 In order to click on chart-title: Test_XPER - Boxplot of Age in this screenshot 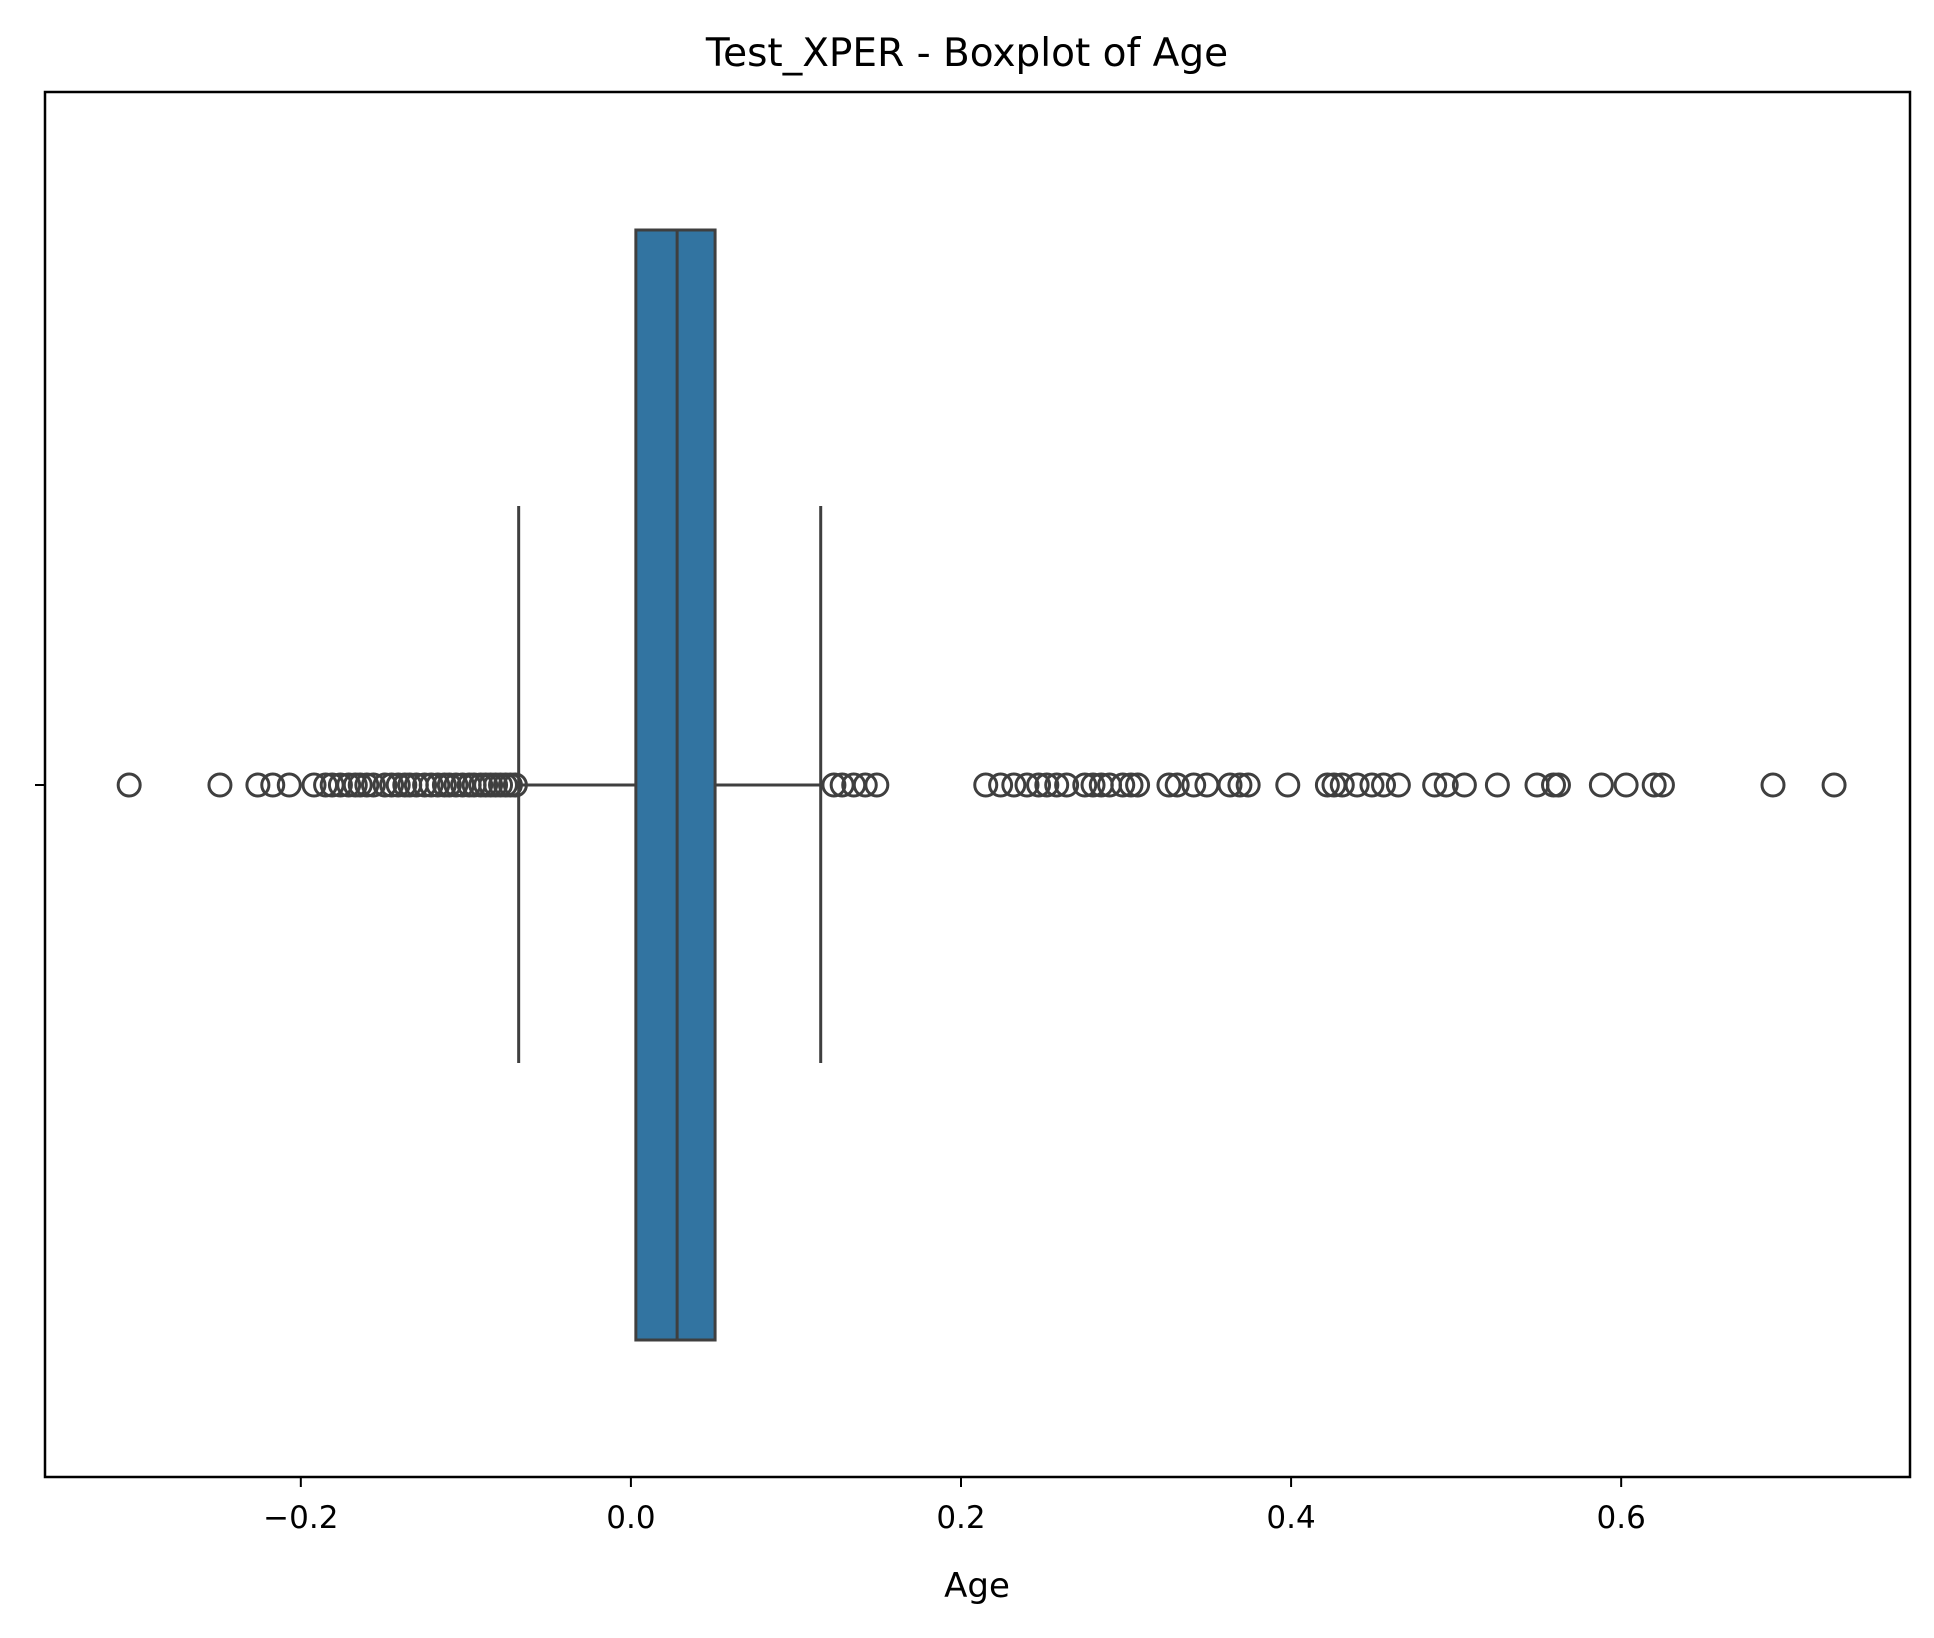, I will do `click(966, 53)`.